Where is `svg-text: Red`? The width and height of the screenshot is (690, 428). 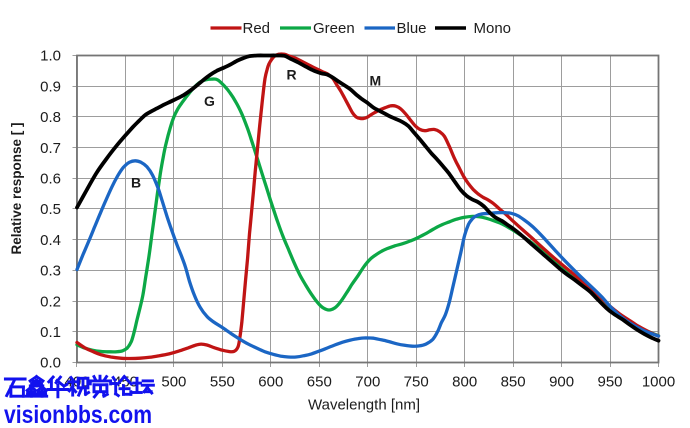
svg-text: Red is located at coordinates (257, 28).